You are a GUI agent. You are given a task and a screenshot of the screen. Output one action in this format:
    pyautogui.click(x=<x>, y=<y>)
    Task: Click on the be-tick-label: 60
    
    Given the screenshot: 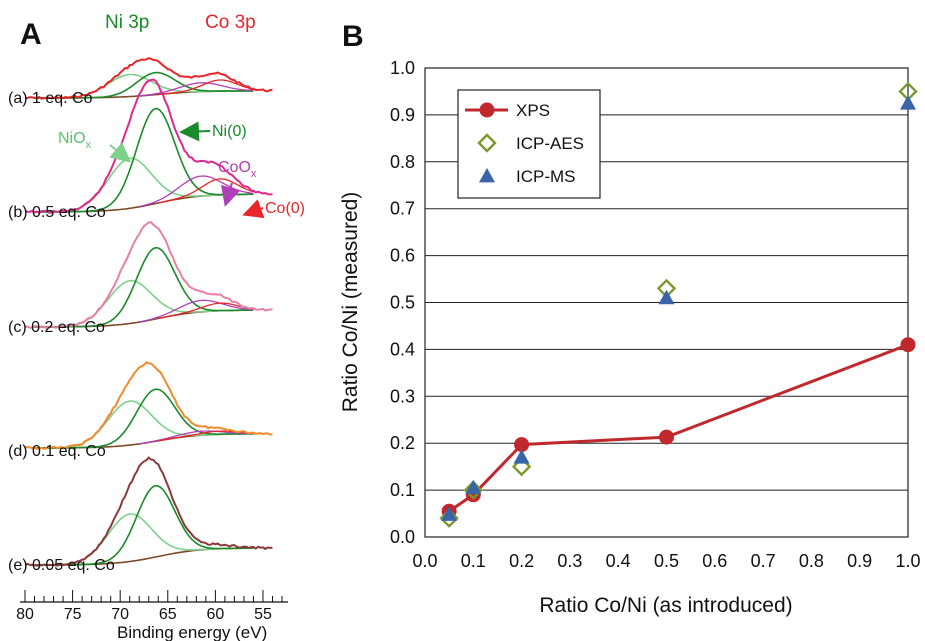 What is the action you would take?
    pyautogui.click(x=215, y=614)
    